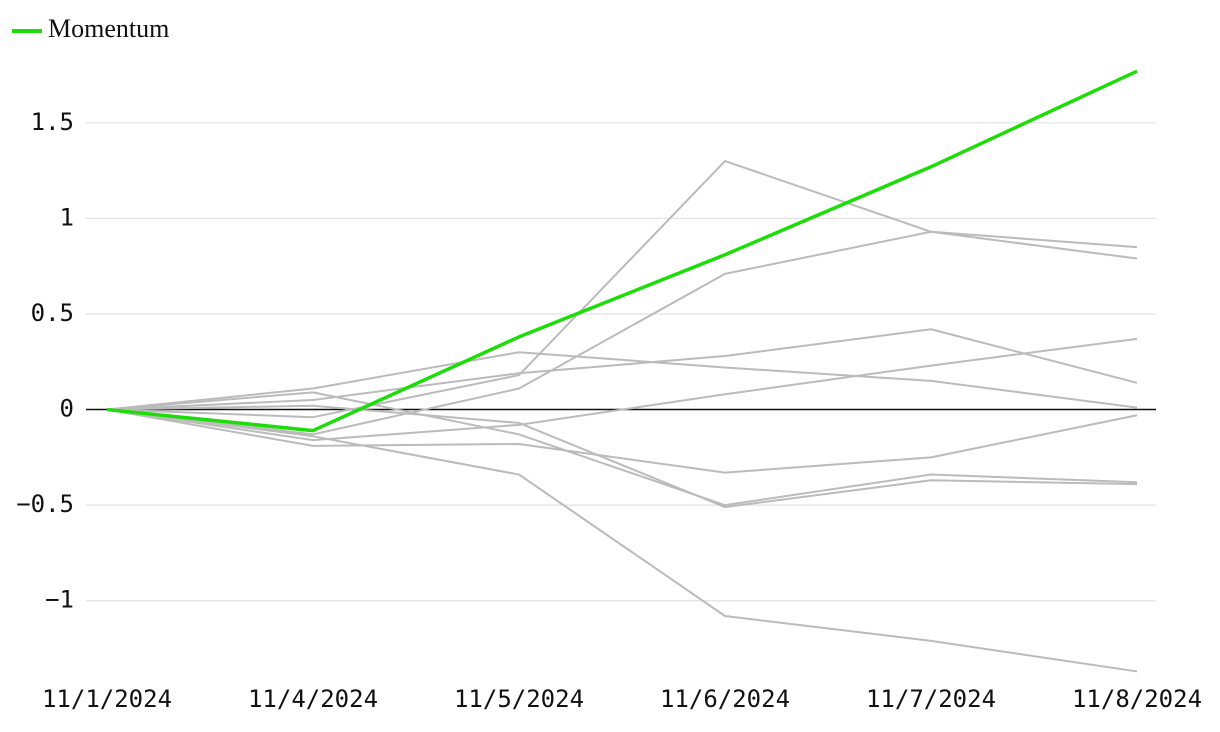 The height and width of the screenshot is (732, 1220). I want to click on y-tick-label: 0.5, so click(52, 313).